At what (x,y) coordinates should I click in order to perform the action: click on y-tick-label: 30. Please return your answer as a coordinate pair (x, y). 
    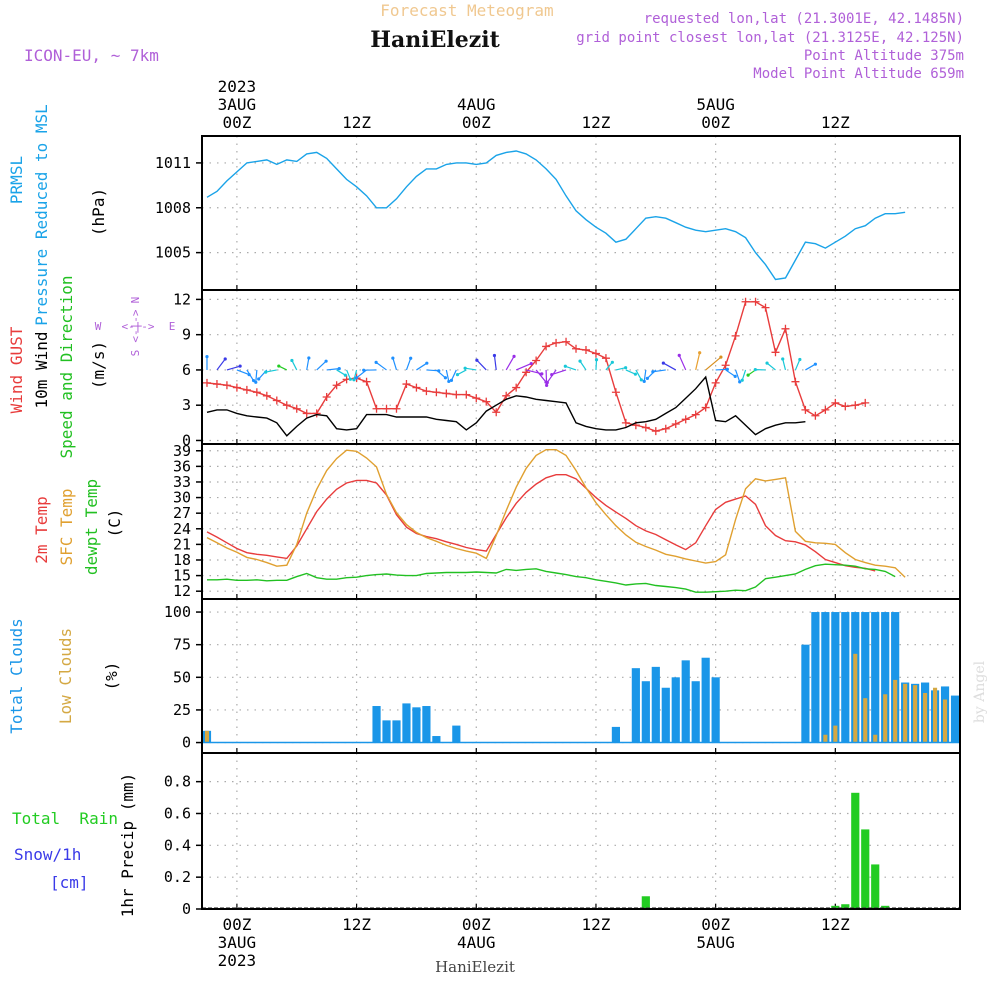
    Looking at the image, I should click on (182, 498).